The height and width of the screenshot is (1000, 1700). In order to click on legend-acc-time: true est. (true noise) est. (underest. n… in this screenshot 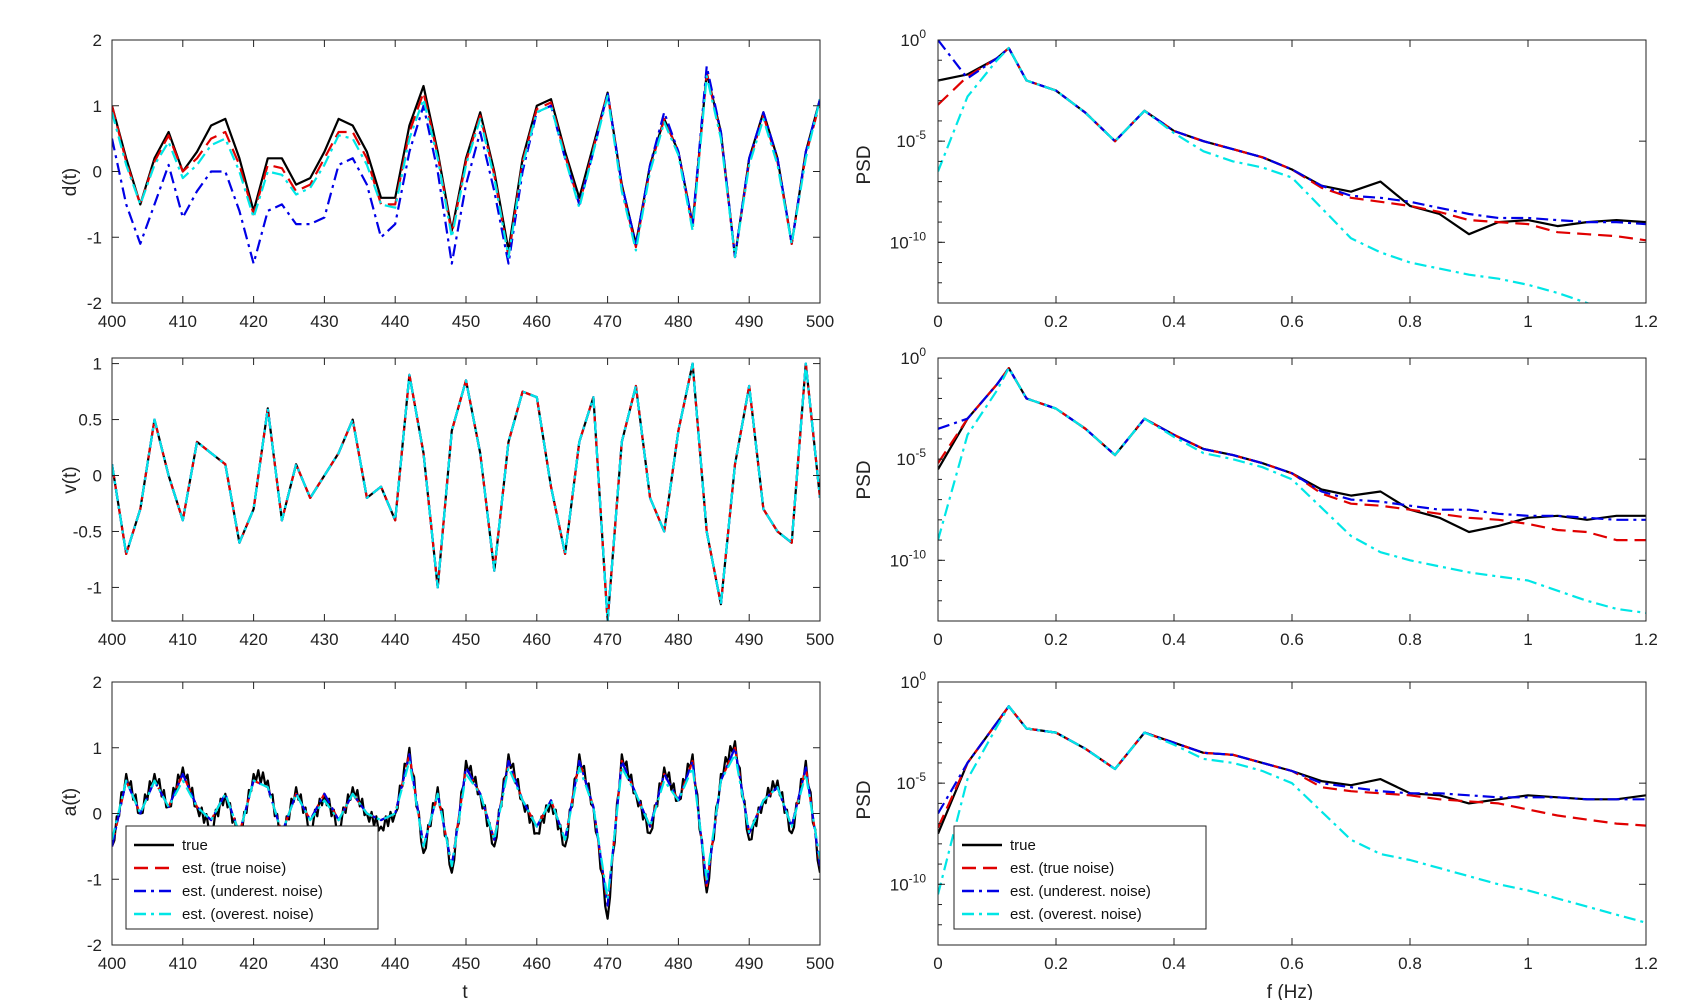, I will do `click(252, 877)`.